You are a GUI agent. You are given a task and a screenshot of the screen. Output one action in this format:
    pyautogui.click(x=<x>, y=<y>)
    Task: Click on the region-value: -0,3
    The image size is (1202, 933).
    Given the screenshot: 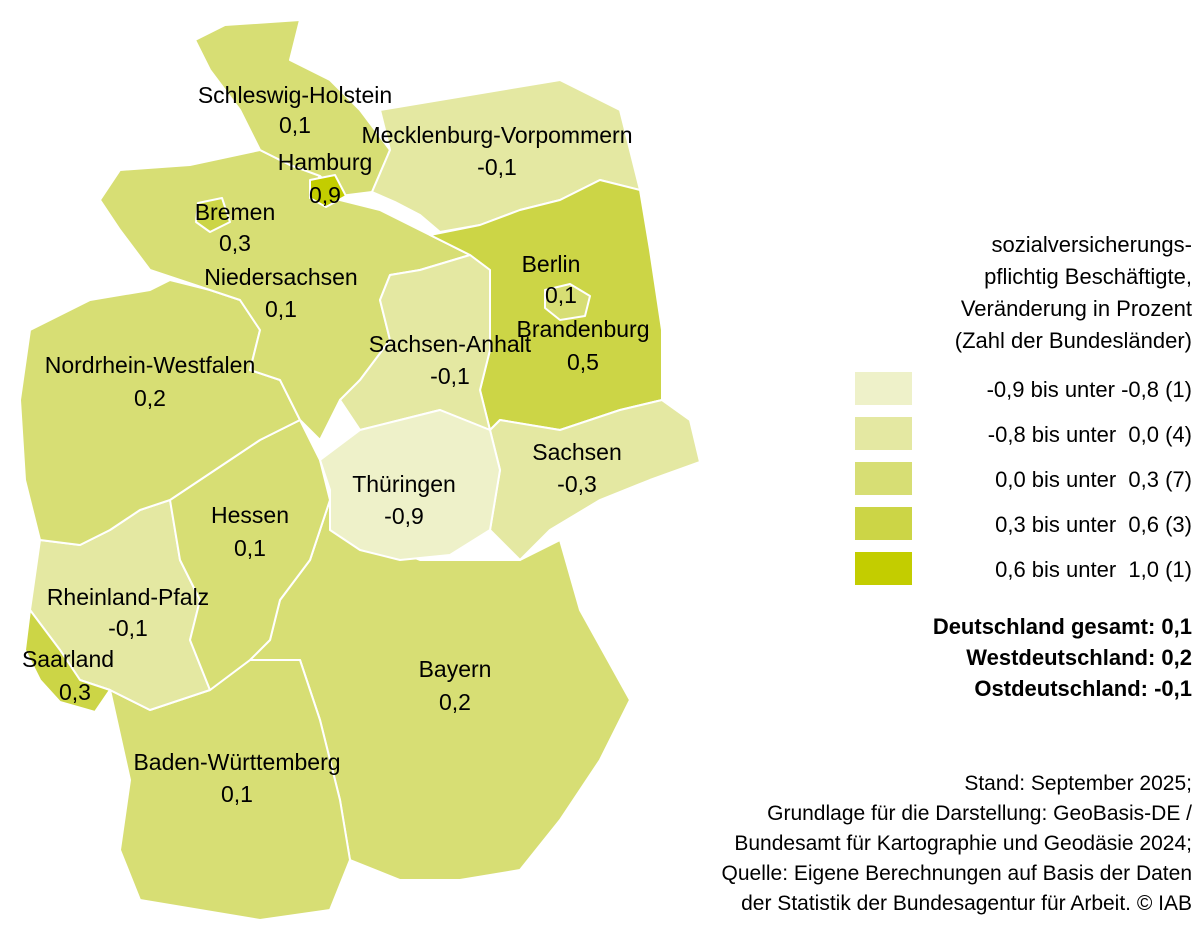 What is the action you would take?
    pyautogui.click(x=577, y=484)
    